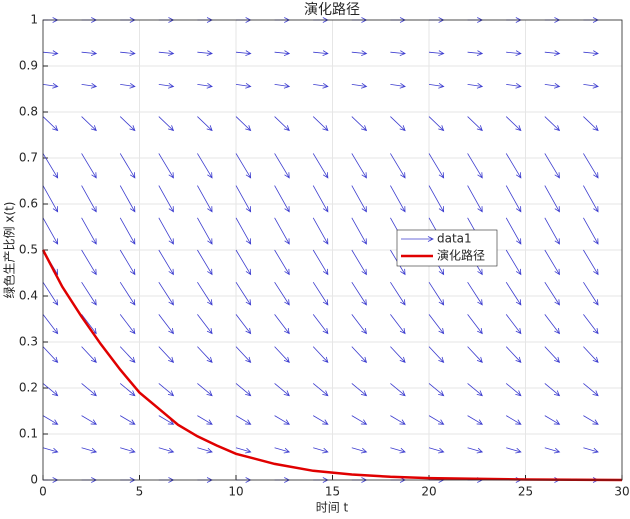  Describe the element at coordinates (34, 480) in the screenshot. I see `y-tick-label: 0` at that location.